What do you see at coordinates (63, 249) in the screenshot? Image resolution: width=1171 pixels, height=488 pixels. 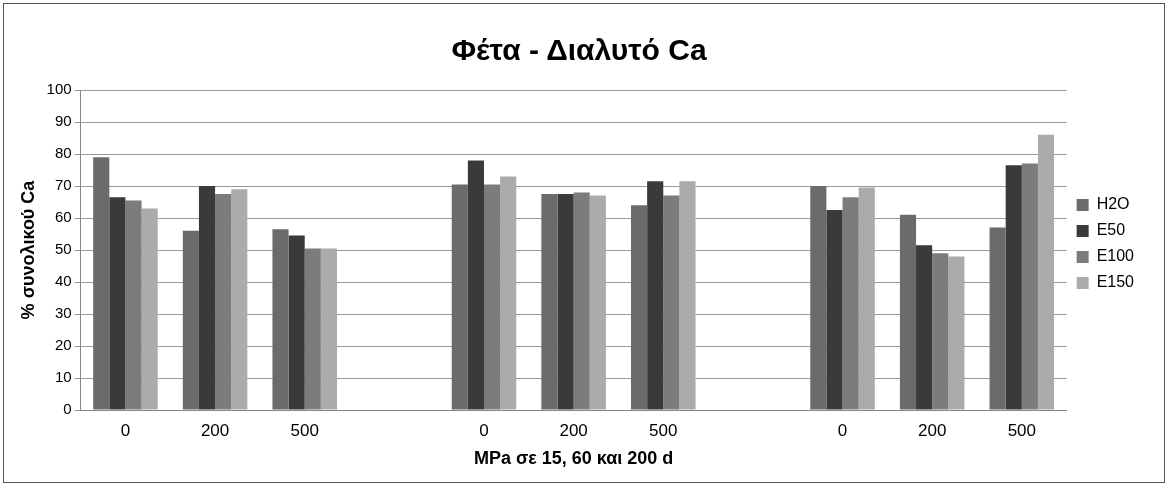 I see `y-tick-label: 50` at bounding box center [63, 249].